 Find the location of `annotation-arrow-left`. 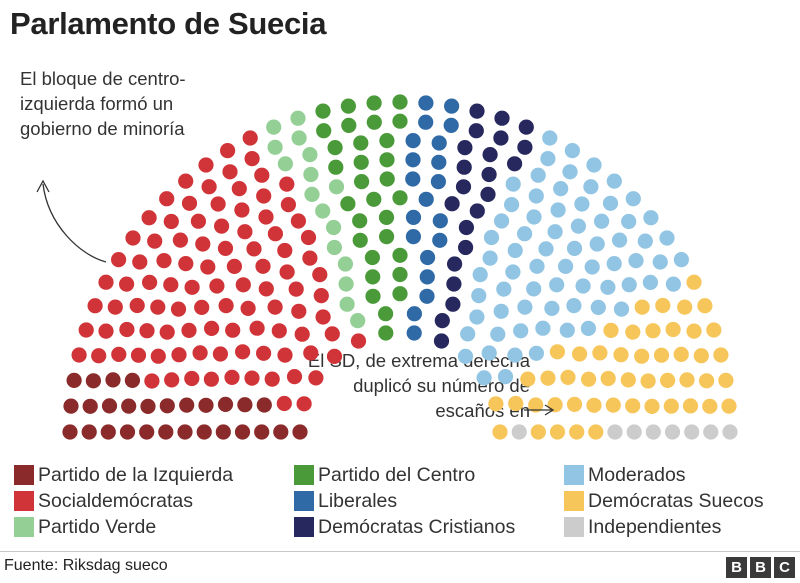

annotation-arrow-left is located at coordinates (74, 223).